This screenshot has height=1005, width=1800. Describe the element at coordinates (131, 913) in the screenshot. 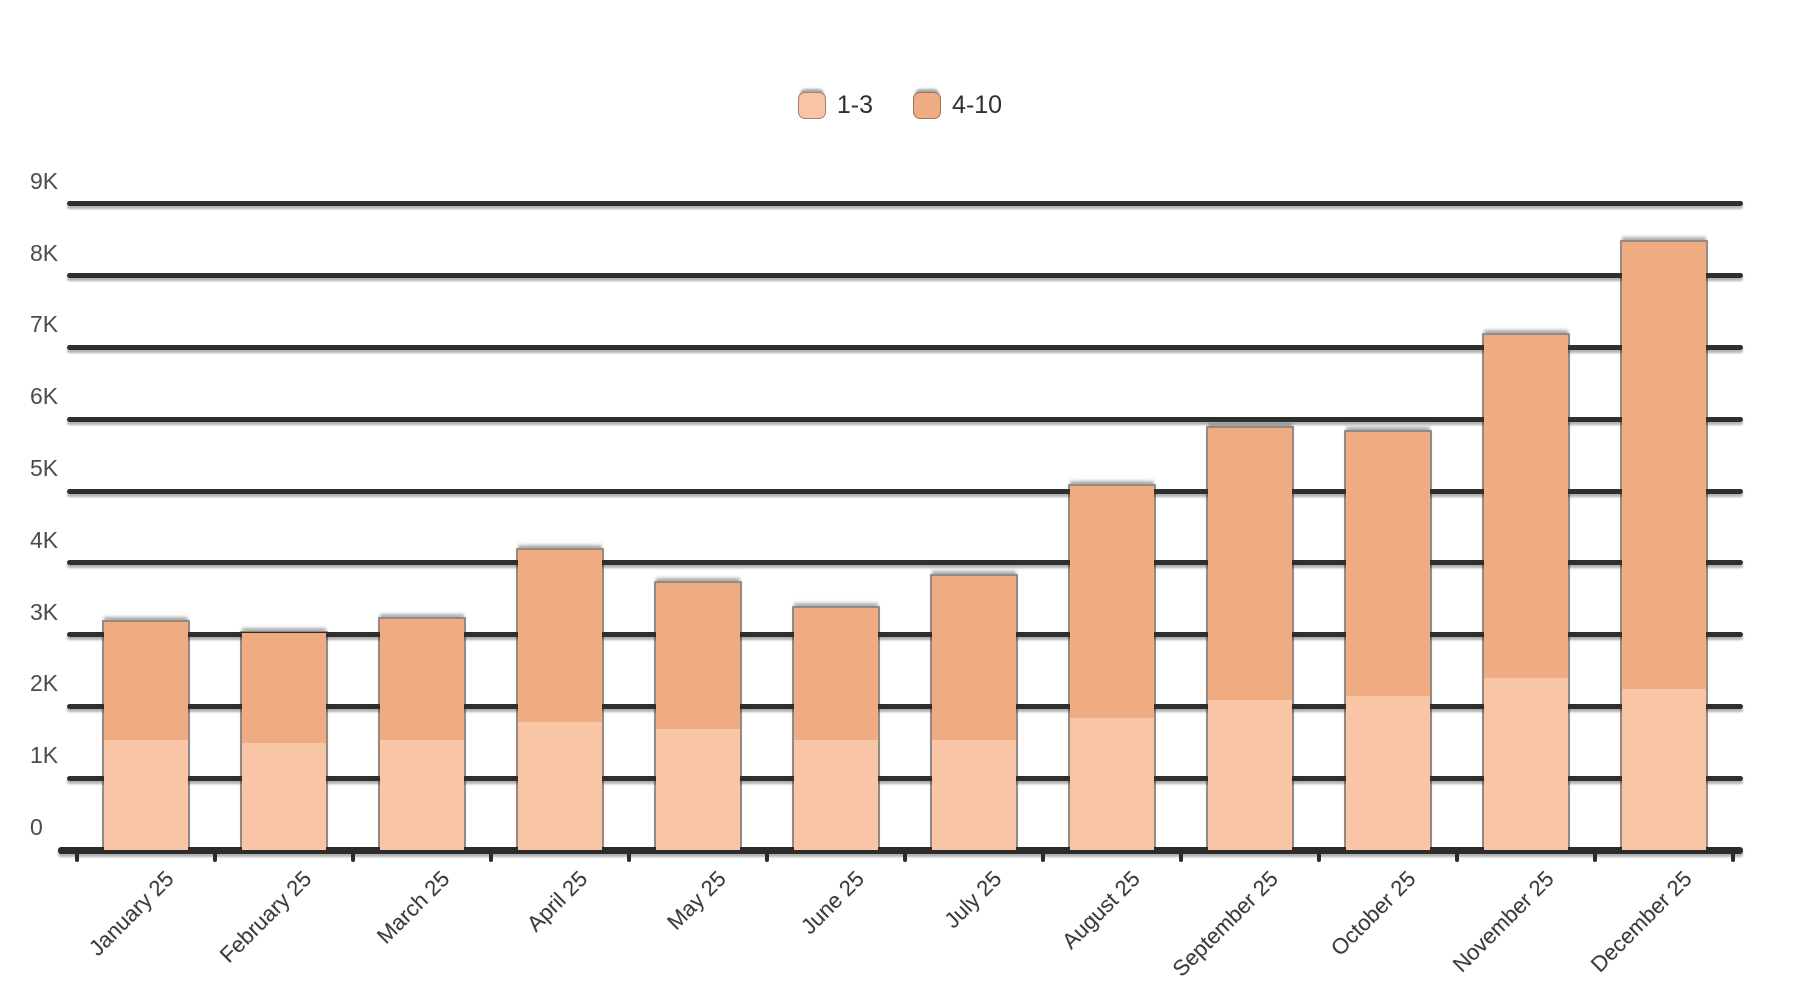

I see `x-category-label: January 25` at that location.